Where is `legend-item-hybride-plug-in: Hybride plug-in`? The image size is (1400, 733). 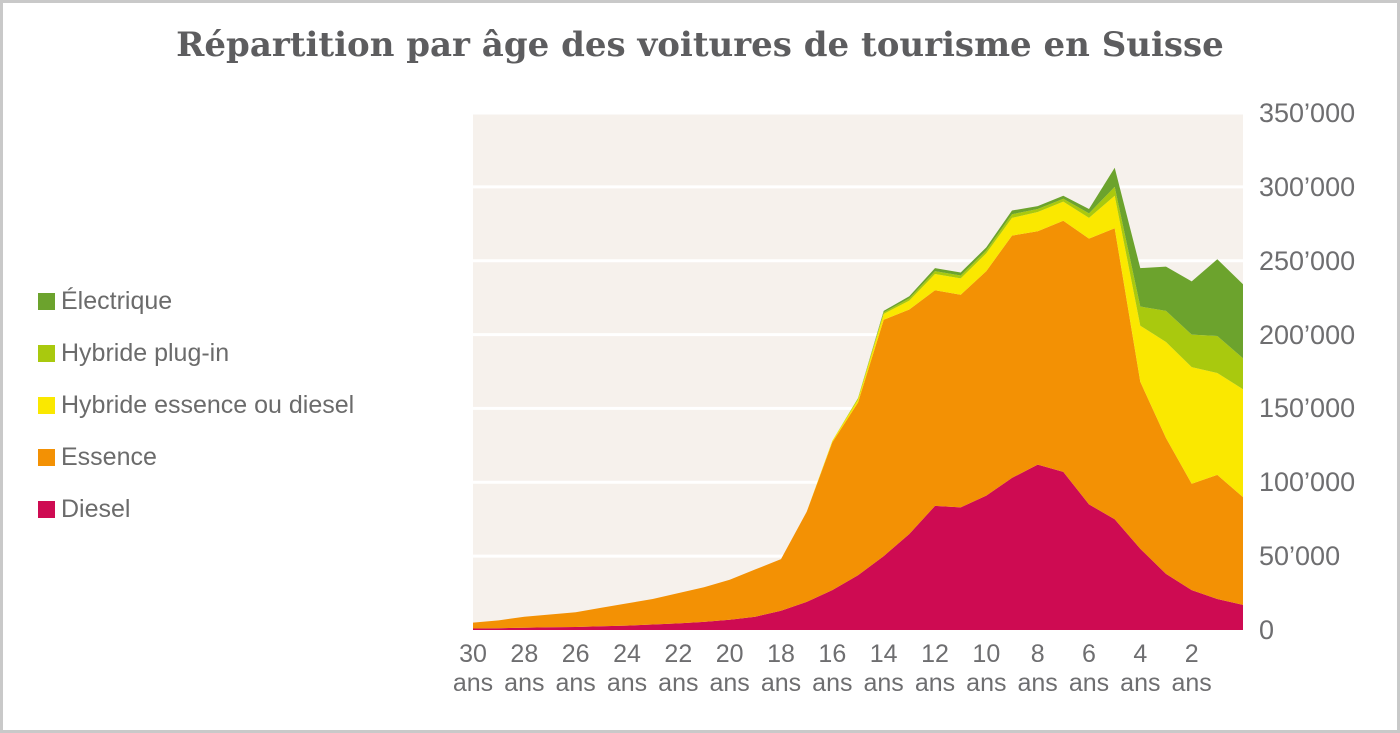
legend-item-hybride-plug-in: Hybride plug-in is located at coordinates (196, 353).